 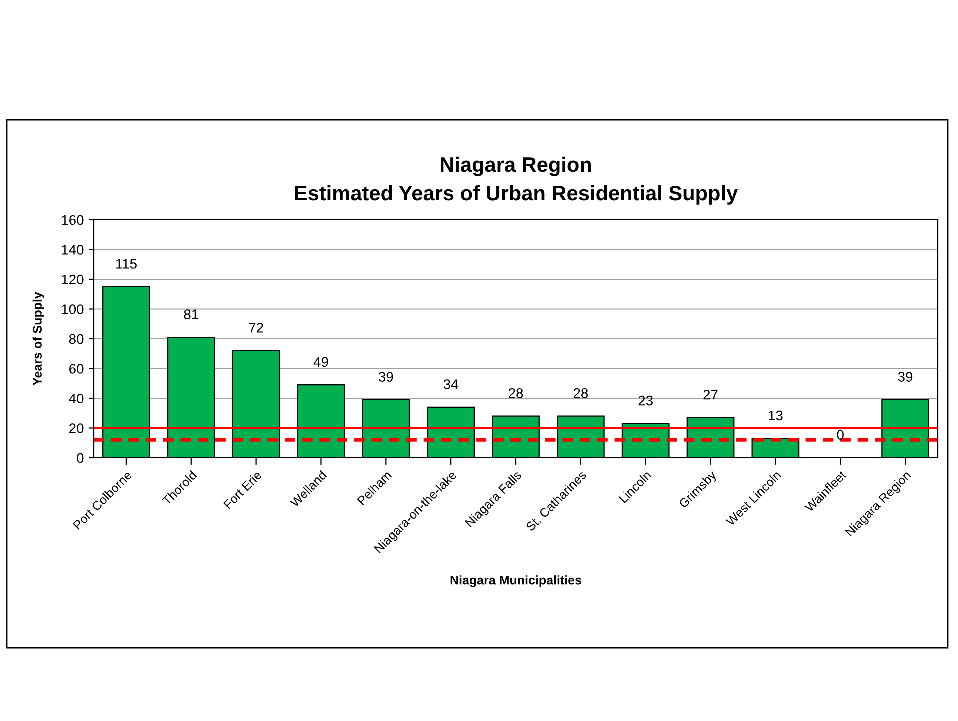 I want to click on data-label: 13, so click(x=776, y=415).